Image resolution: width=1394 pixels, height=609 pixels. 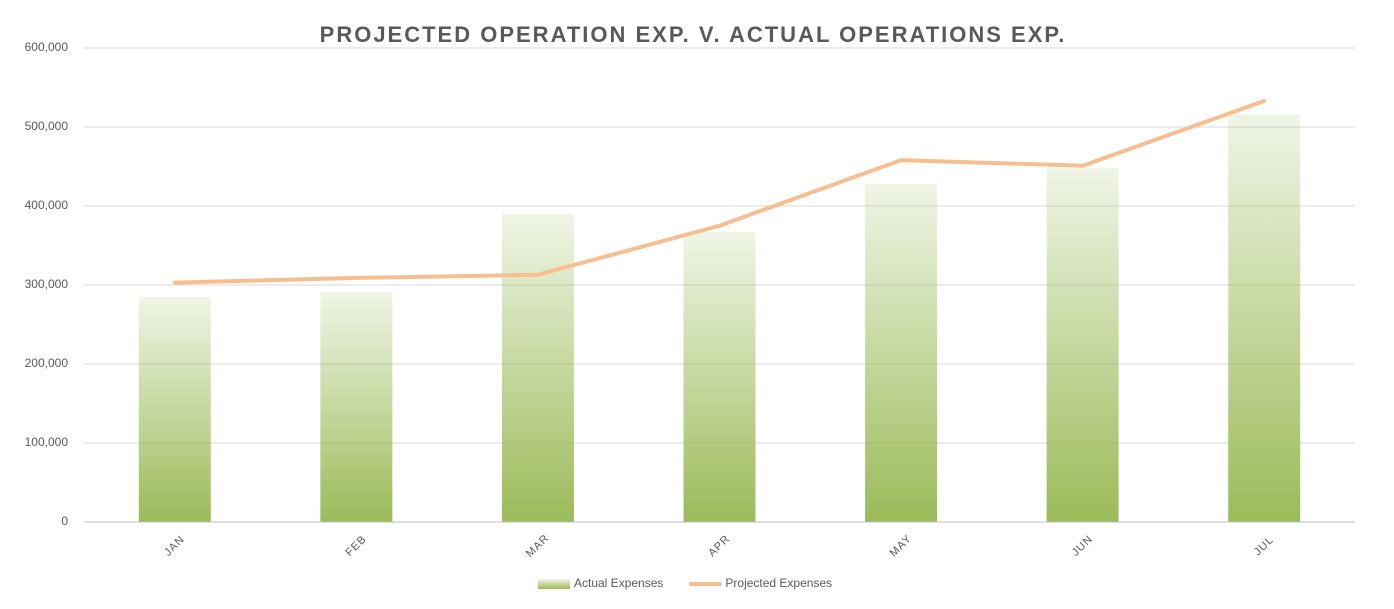 What do you see at coordinates (1083, 546) in the screenshot?
I see `x-tick-label: JUN` at bounding box center [1083, 546].